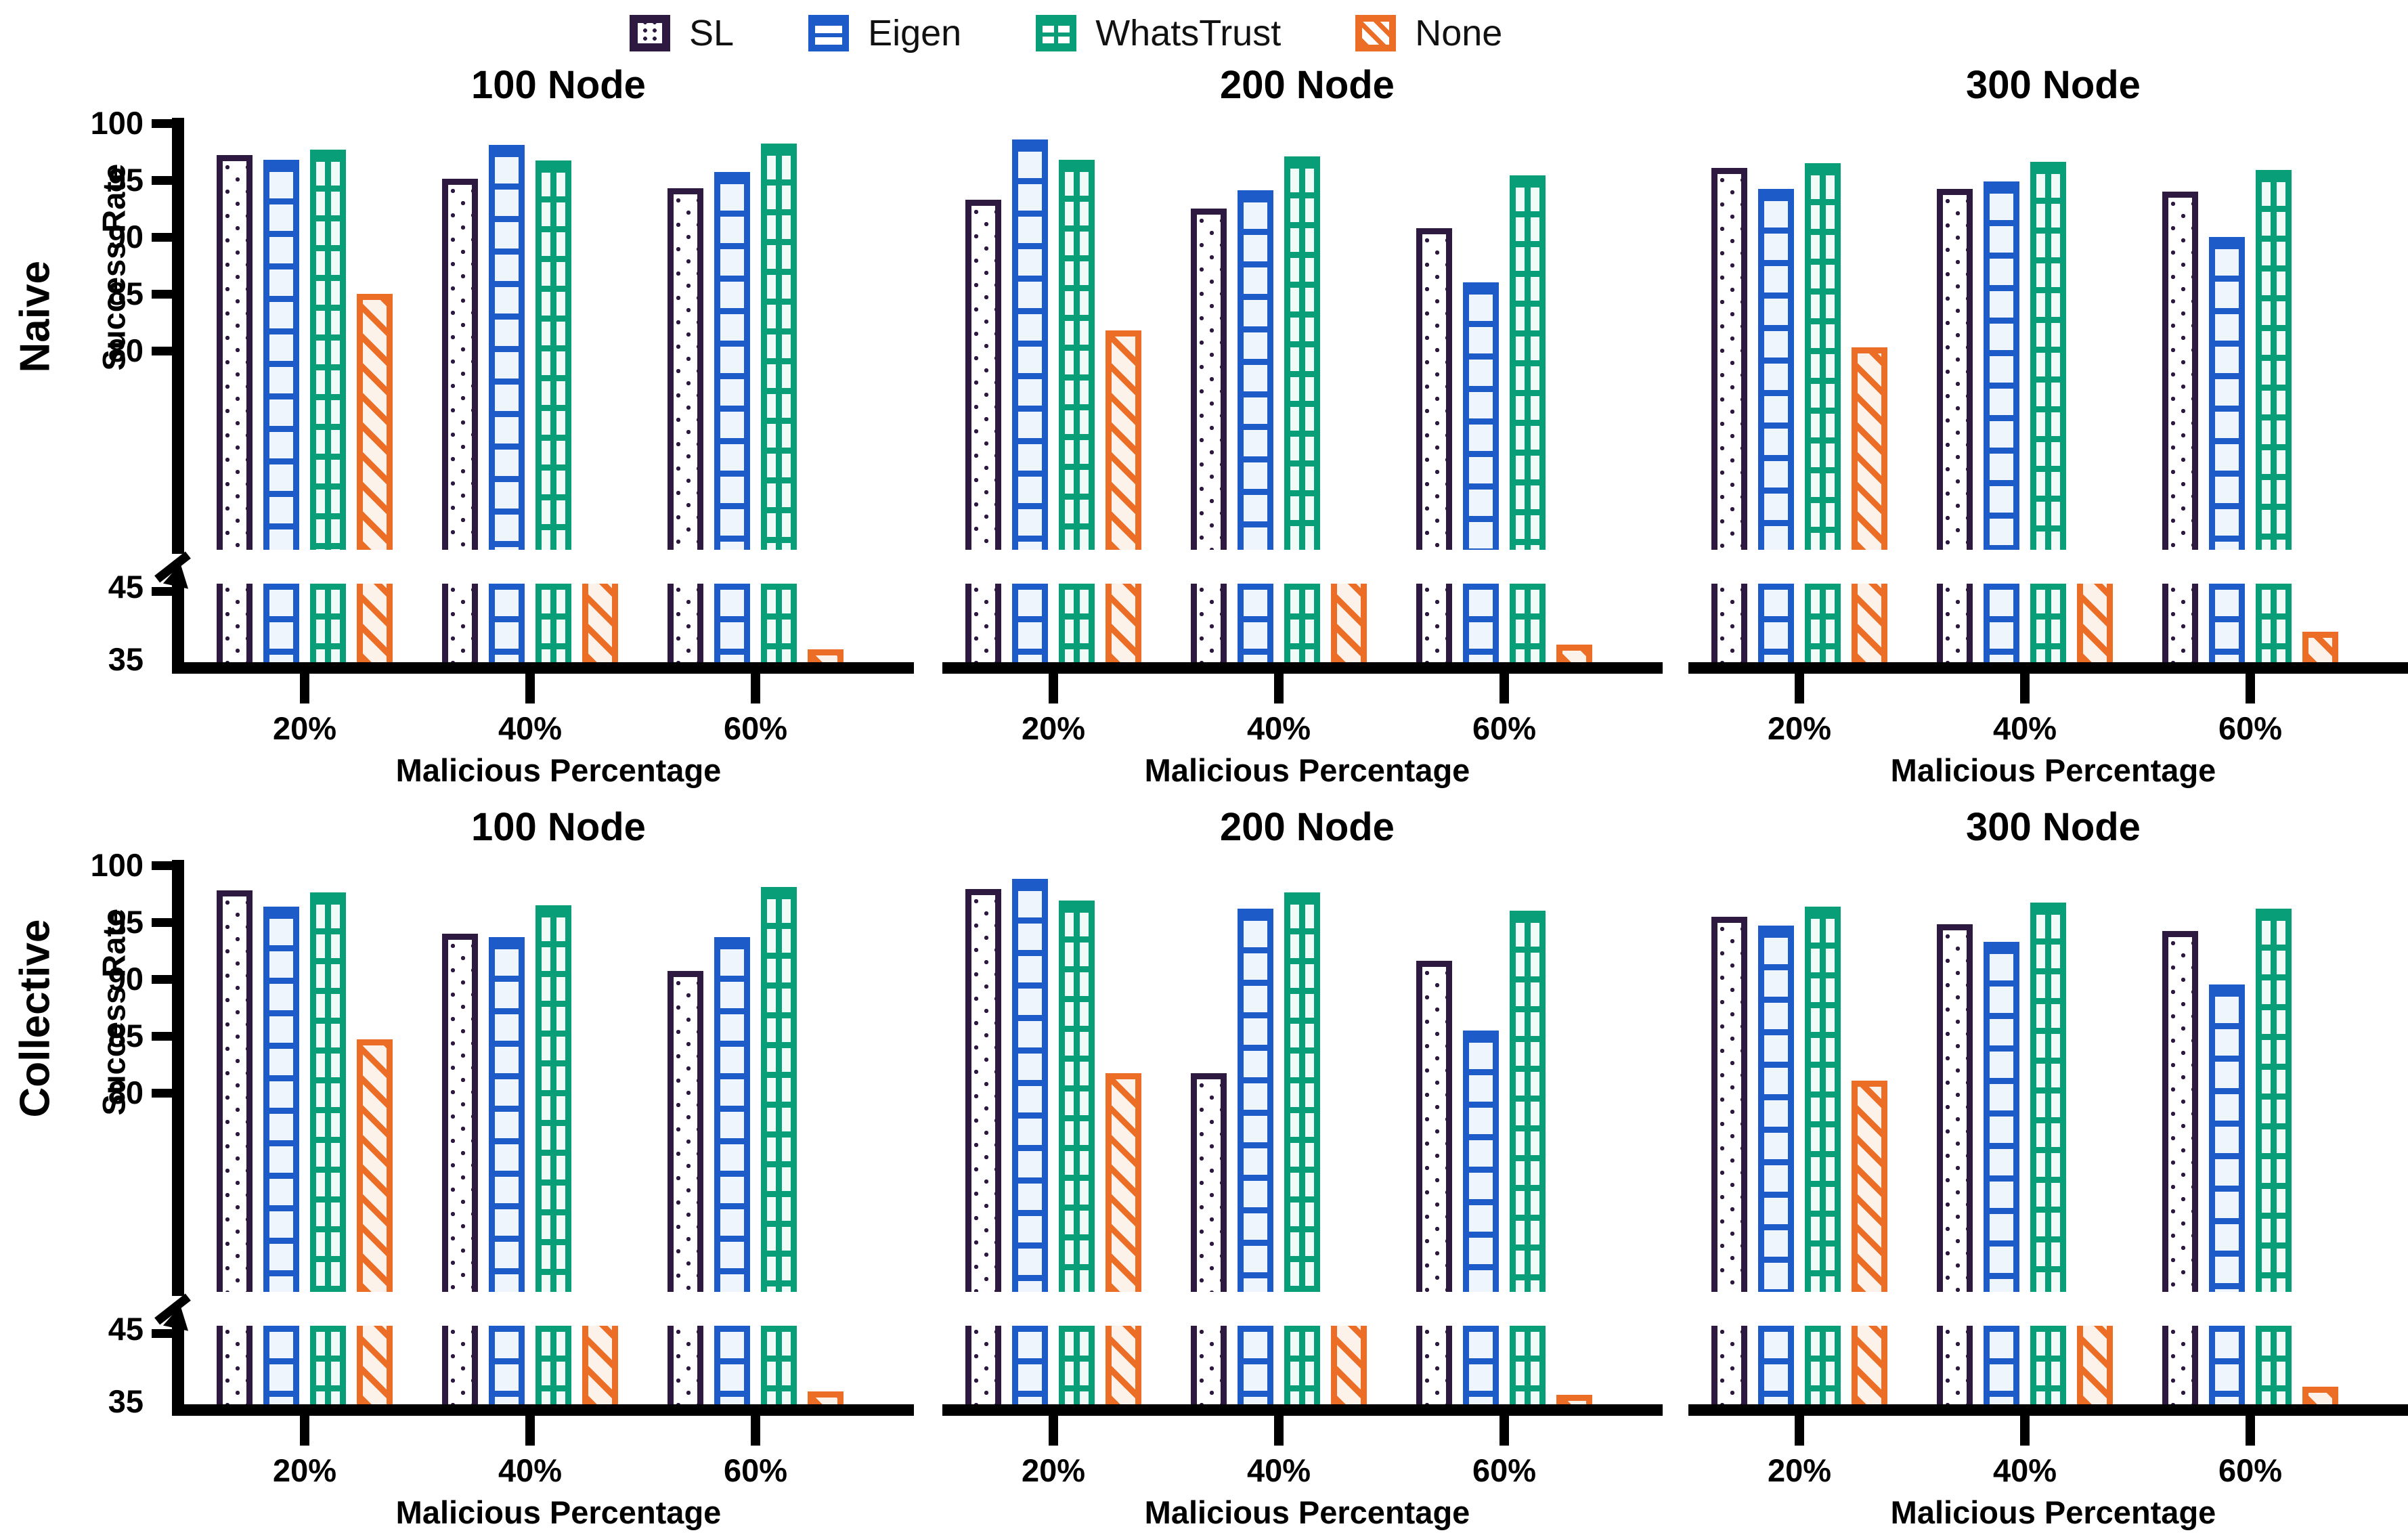 This screenshot has height=1537, width=2408. I want to click on none-pattern-swatch-icon, so click(1376, 33).